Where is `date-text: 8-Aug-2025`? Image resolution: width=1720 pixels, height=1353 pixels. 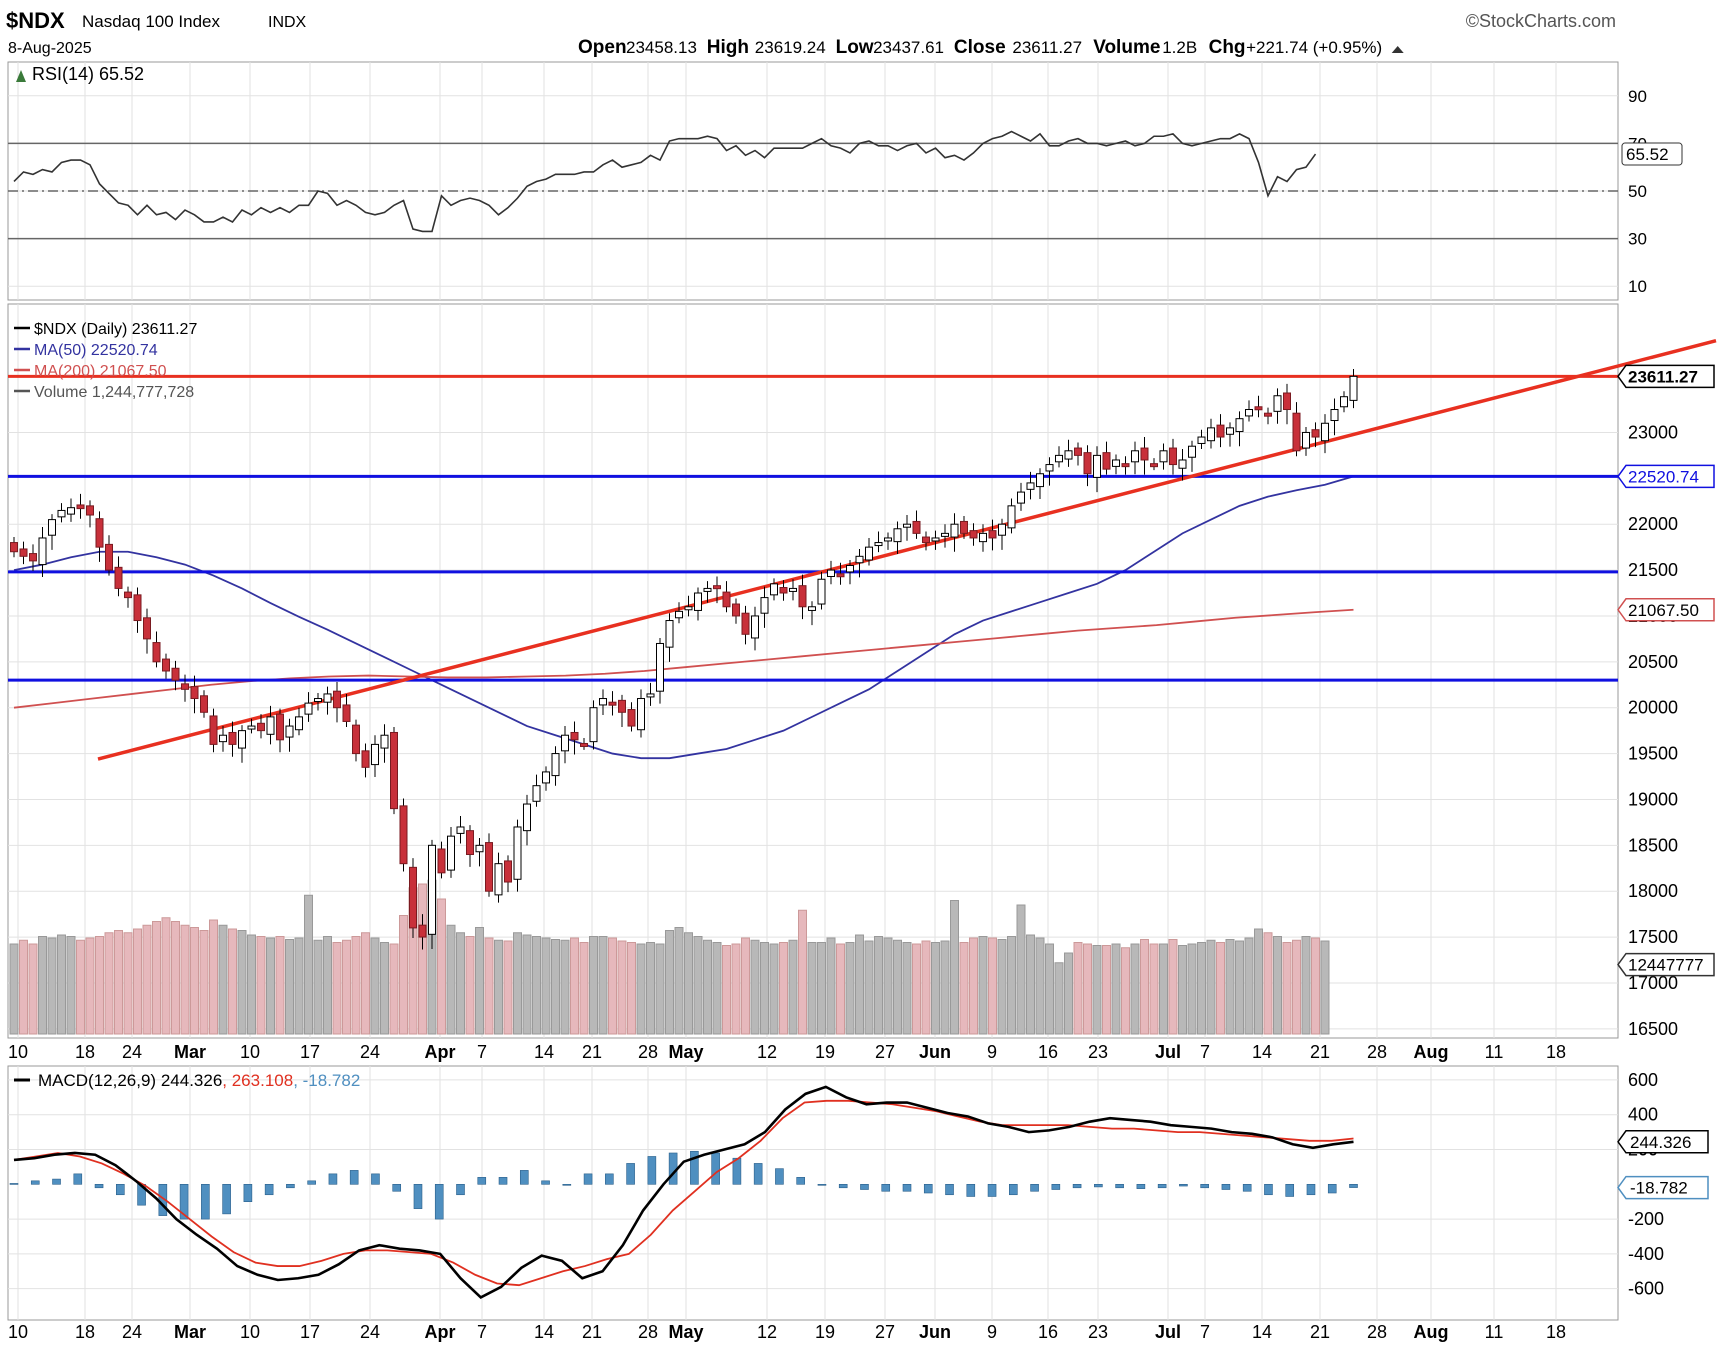
date-text: 8-Aug-2025 is located at coordinates (50, 48).